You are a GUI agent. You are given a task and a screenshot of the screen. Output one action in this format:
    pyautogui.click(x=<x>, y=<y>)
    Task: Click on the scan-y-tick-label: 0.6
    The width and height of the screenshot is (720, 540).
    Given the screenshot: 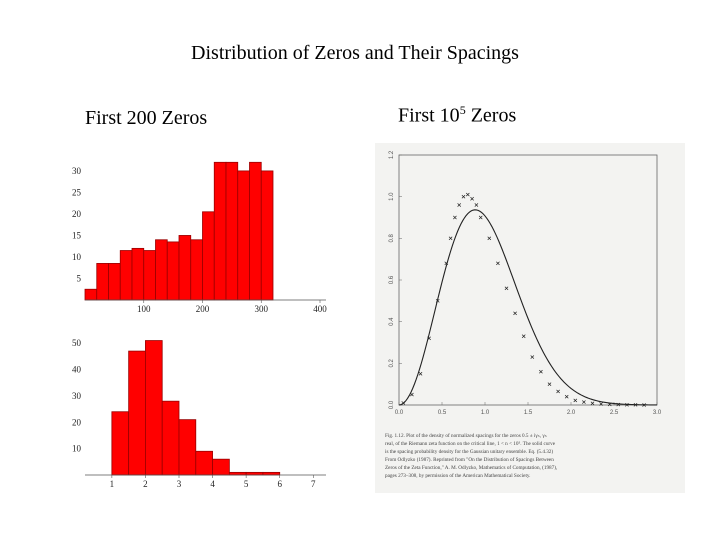 What is the action you would take?
    pyautogui.click(x=392, y=279)
    